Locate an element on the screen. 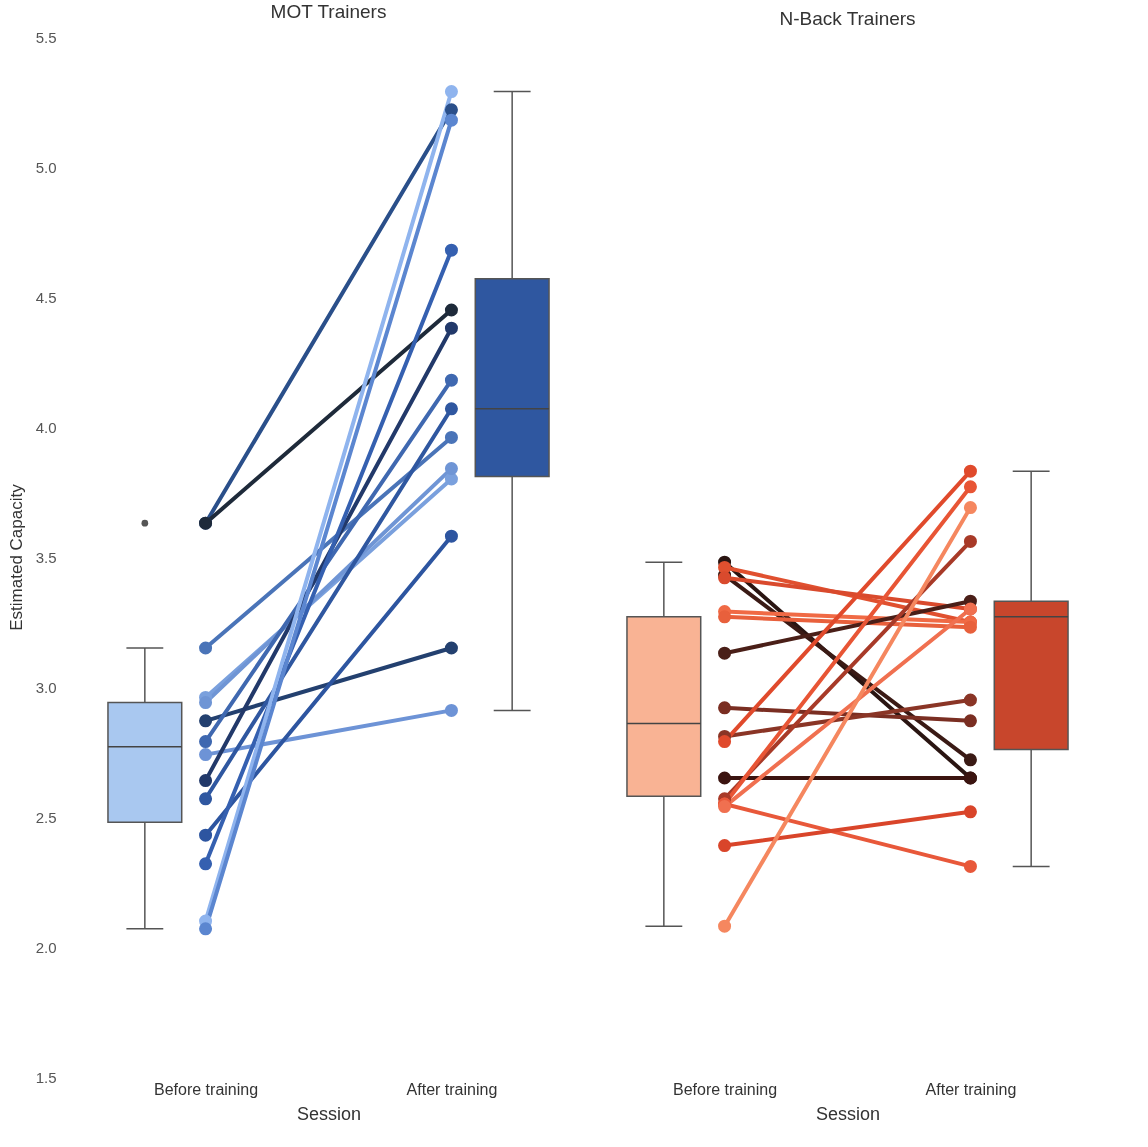 The height and width of the screenshot is (1147, 1148). y-tick-label: 5.0 is located at coordinates (46, 167).